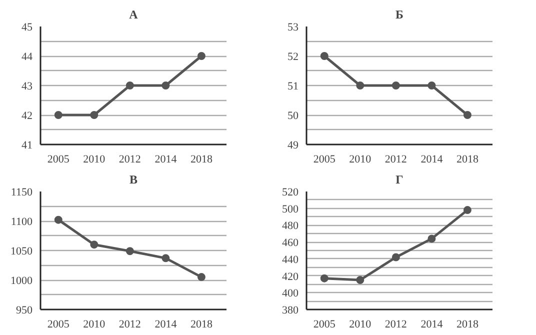 This screenshot has height=335, width=536. Describe the element at coordinates (24, 310) in the screenshot. I see `y-tick-label: 950` at that location.